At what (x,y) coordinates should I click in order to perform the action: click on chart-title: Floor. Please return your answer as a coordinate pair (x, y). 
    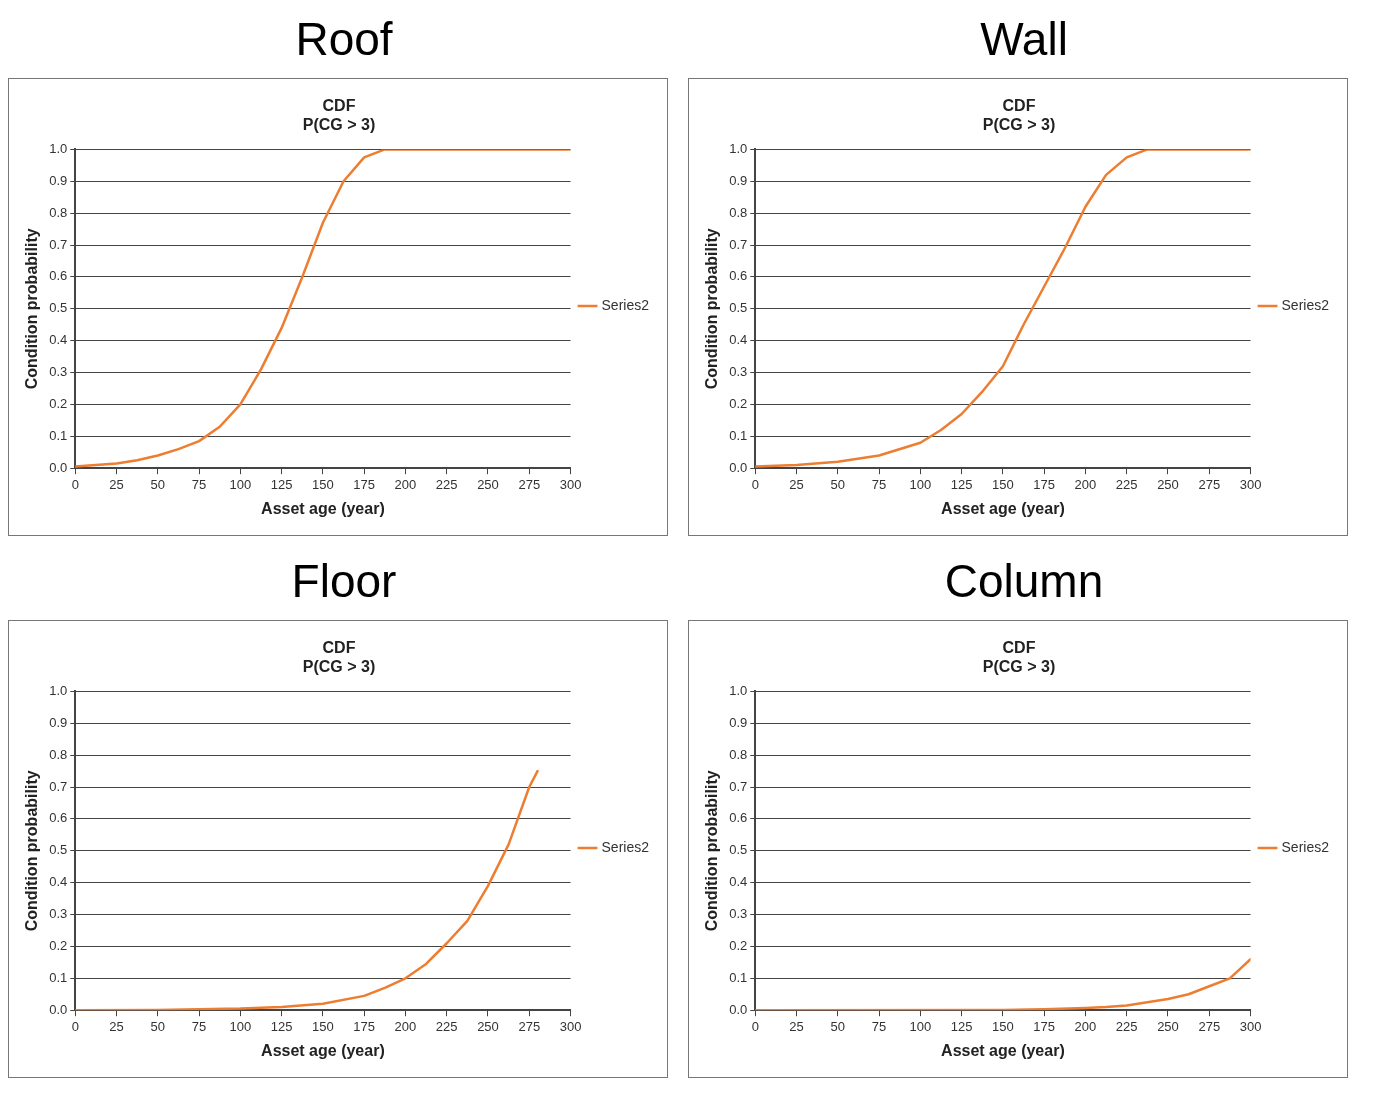
    Looking at the image, I should click on (344, 581).